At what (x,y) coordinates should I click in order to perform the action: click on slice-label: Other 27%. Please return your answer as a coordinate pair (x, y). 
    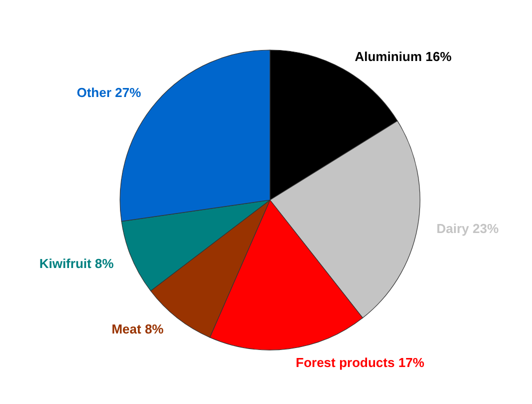
    Looking at the image, I should click on (109, 92).